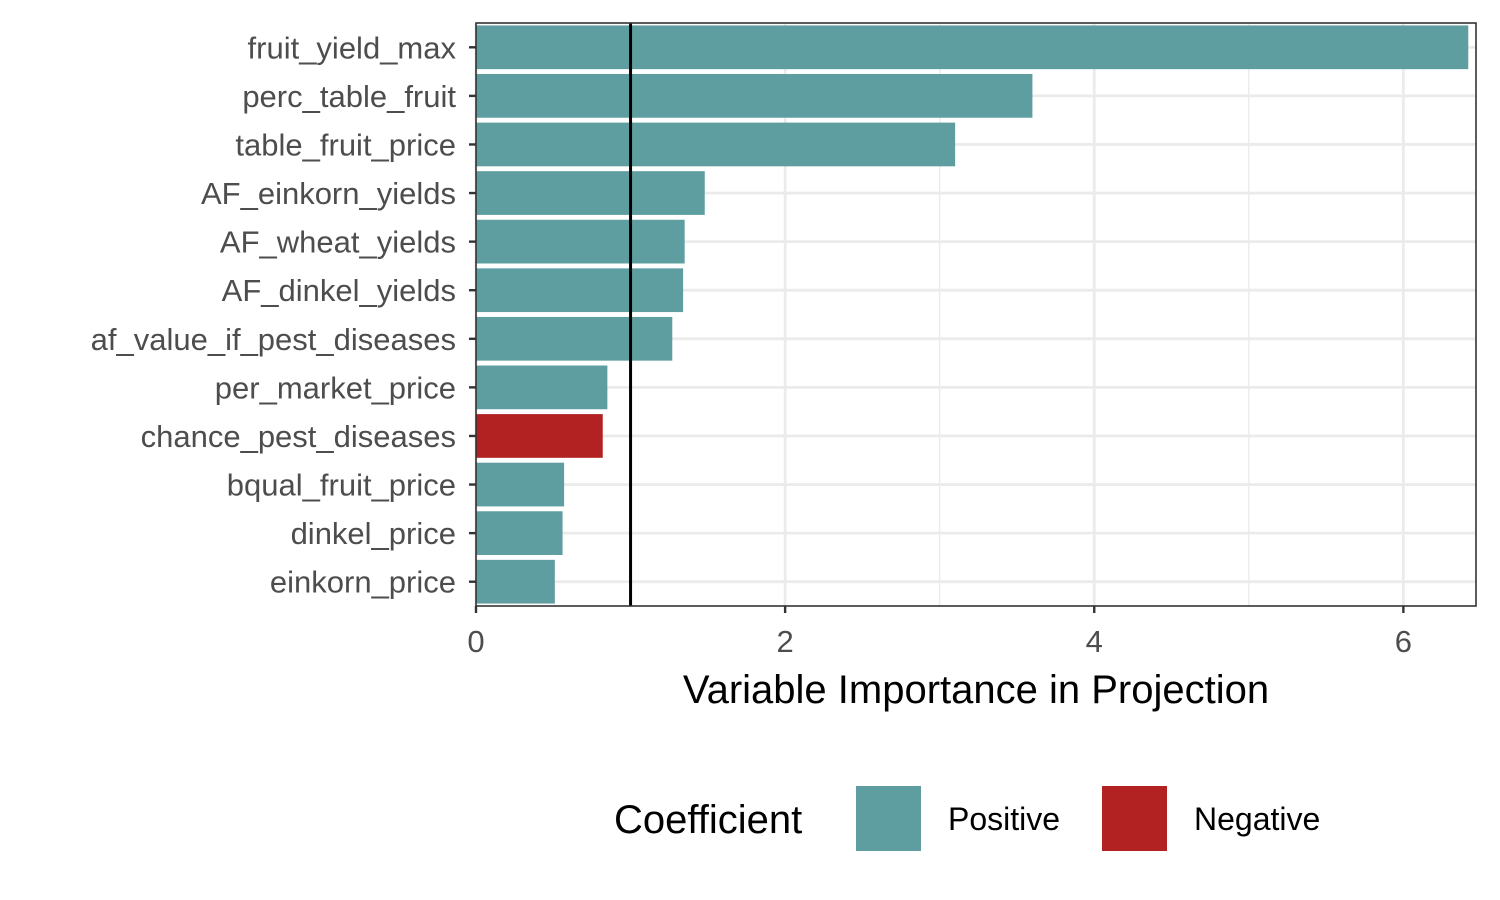 This screenshot has width=1500, height=900. Describe the element at coordinates (273, 339) in the screenshot. I see `y-tick-label: af_value_if_pest_diseases` at that location.